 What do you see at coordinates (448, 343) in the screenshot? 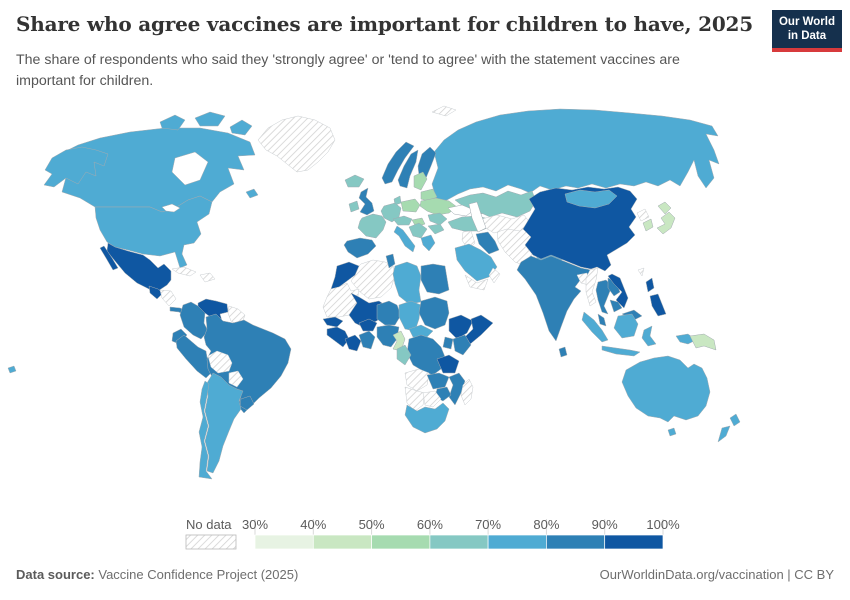
I see `country-uganda` at bounding box center [448, 343].